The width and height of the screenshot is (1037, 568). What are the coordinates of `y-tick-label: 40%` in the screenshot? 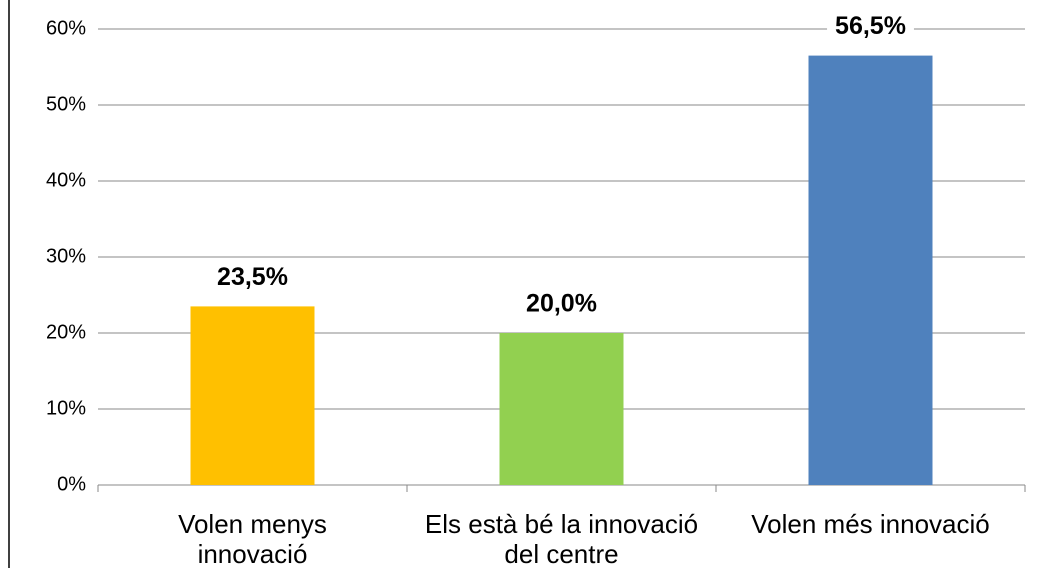 It's located at (66, 180).